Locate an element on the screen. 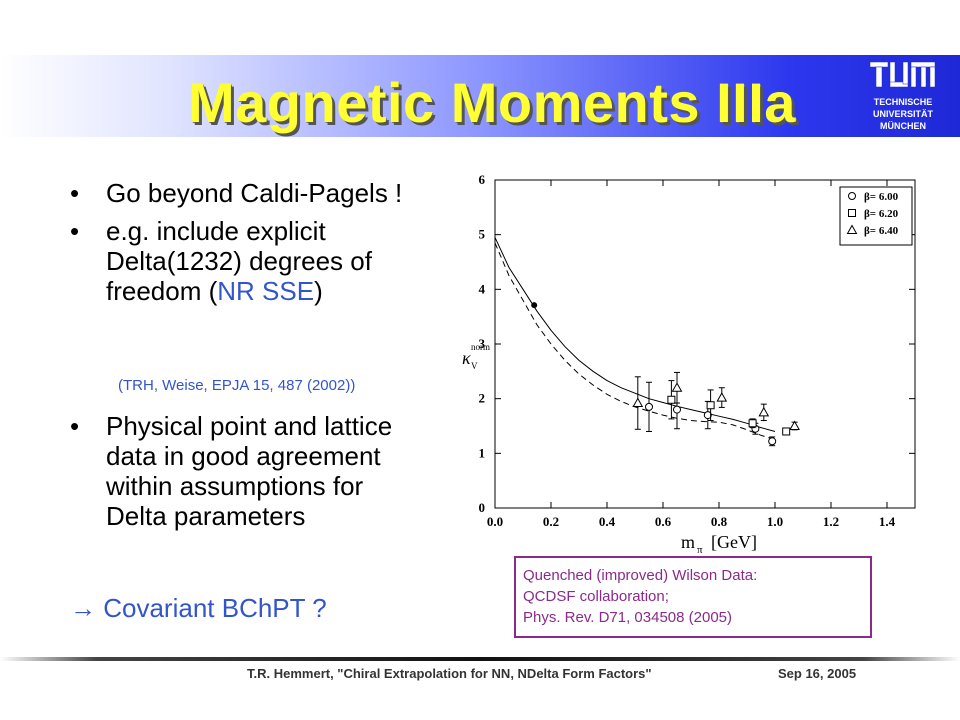  y-tick-label: 4 is located at coordinates (482, 288).